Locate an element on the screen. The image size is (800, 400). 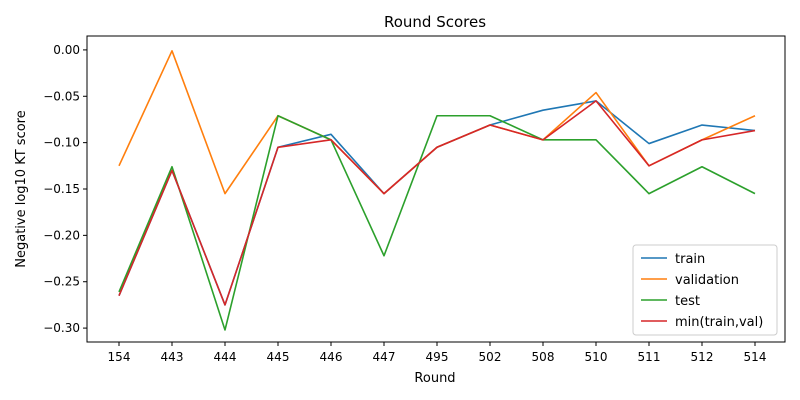
x-tick-label: 154 is located at coordinates (119, 357).